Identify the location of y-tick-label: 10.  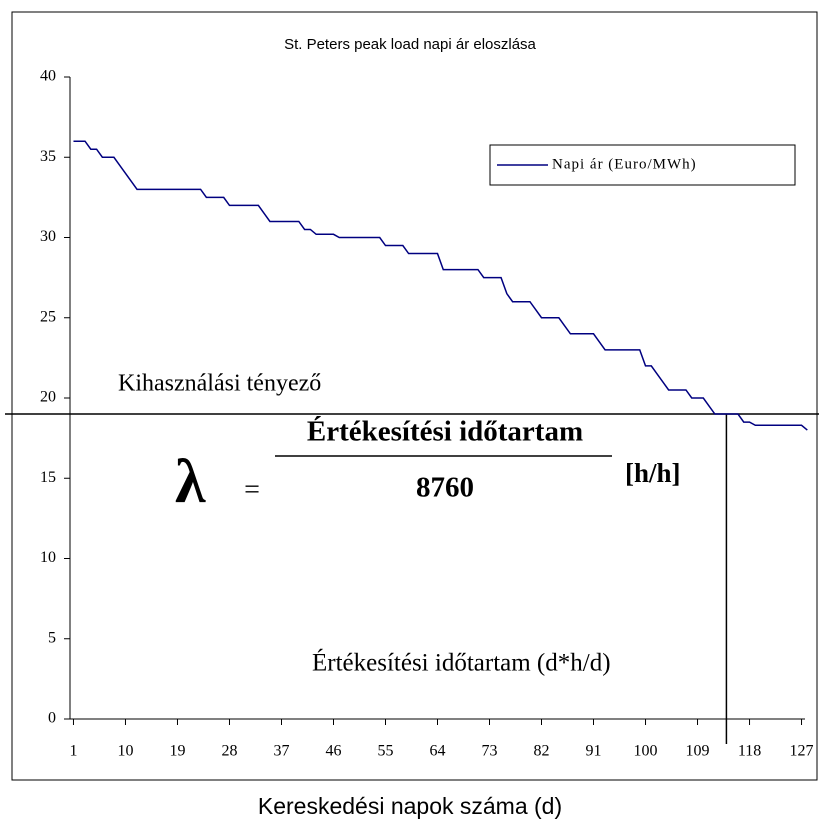
(48, 557).